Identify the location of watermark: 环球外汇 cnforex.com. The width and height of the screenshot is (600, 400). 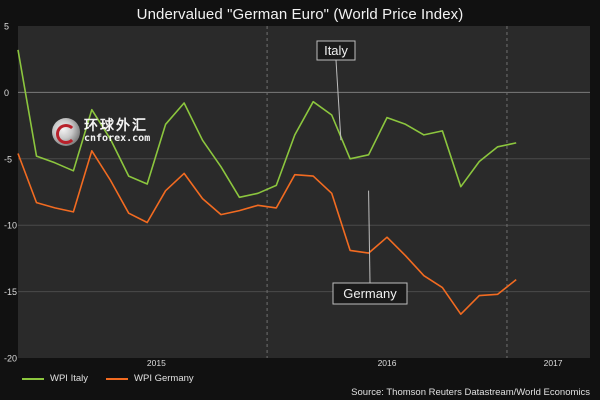
(101, 132).